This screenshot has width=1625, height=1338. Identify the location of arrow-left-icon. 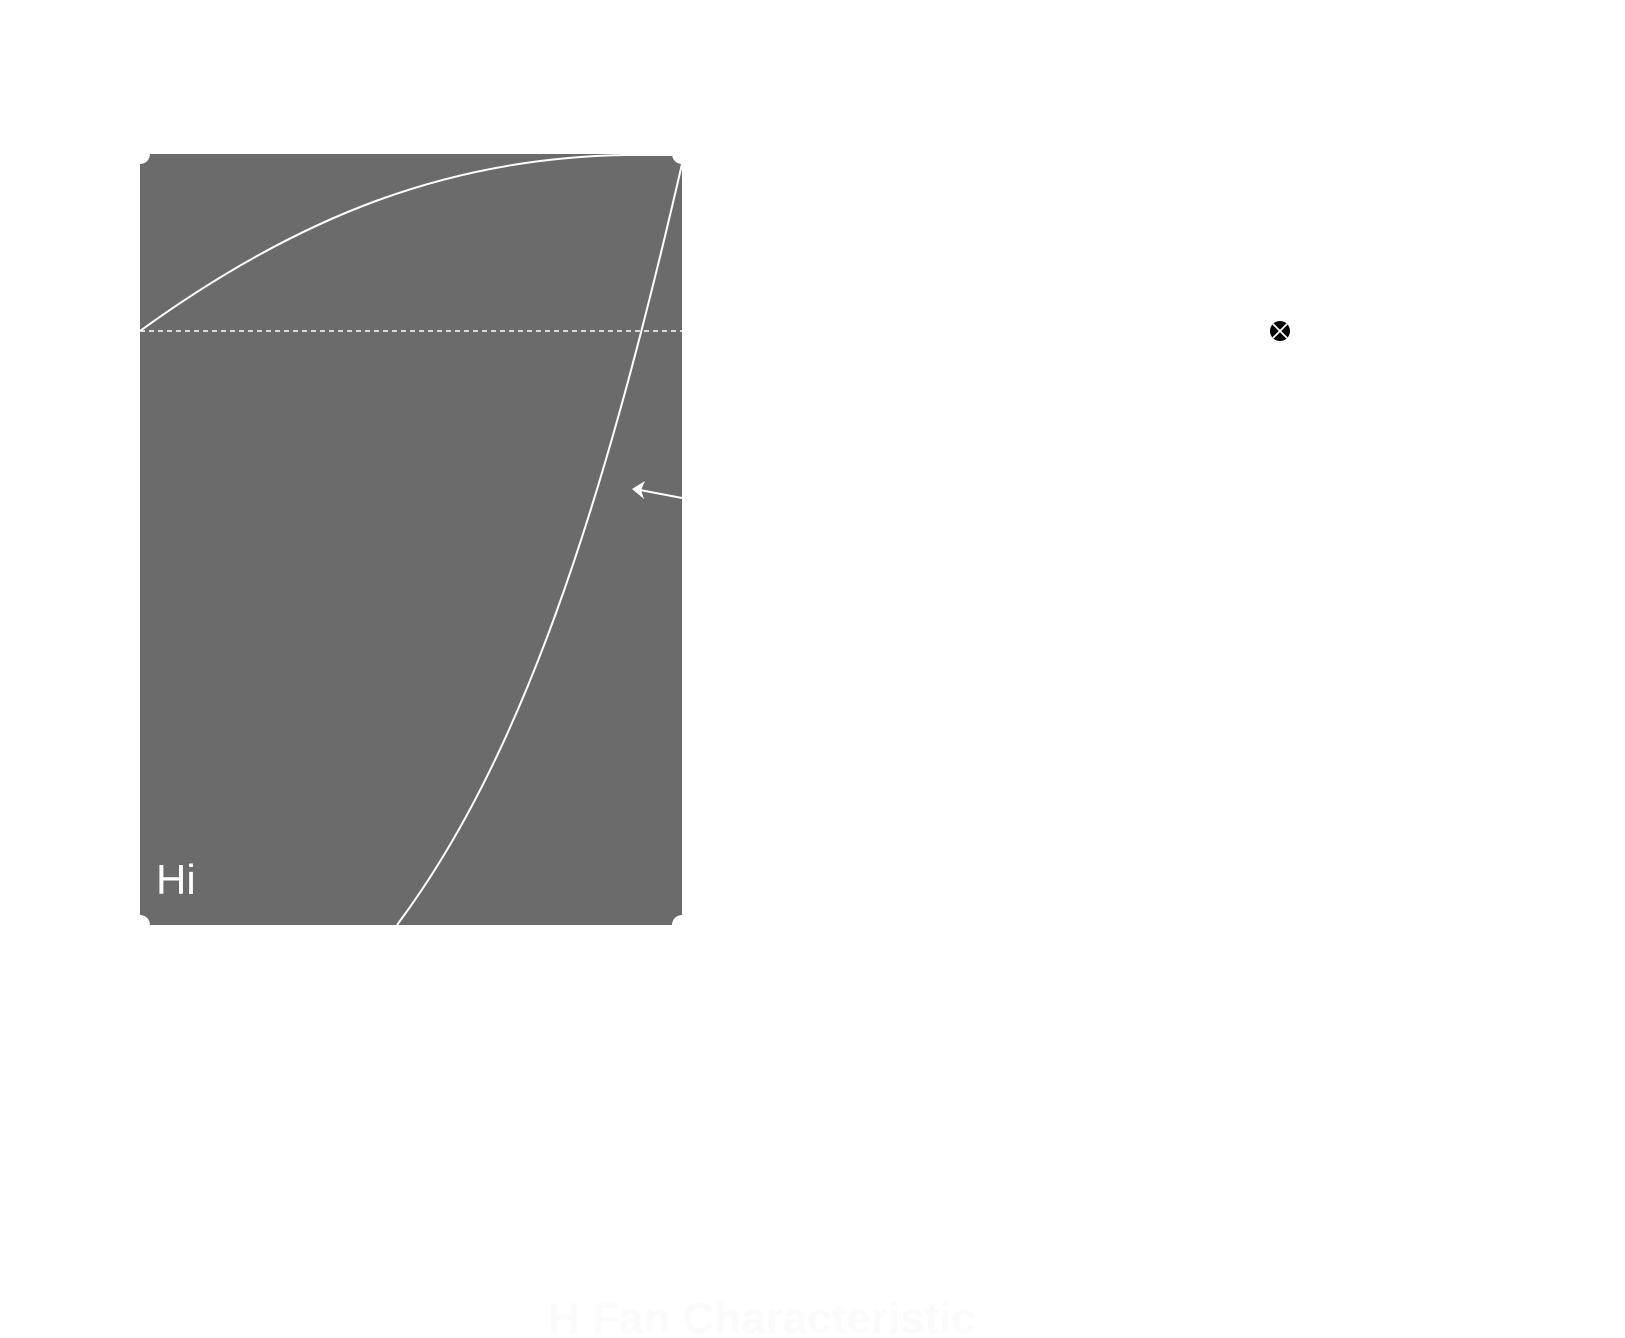
(657, 490).